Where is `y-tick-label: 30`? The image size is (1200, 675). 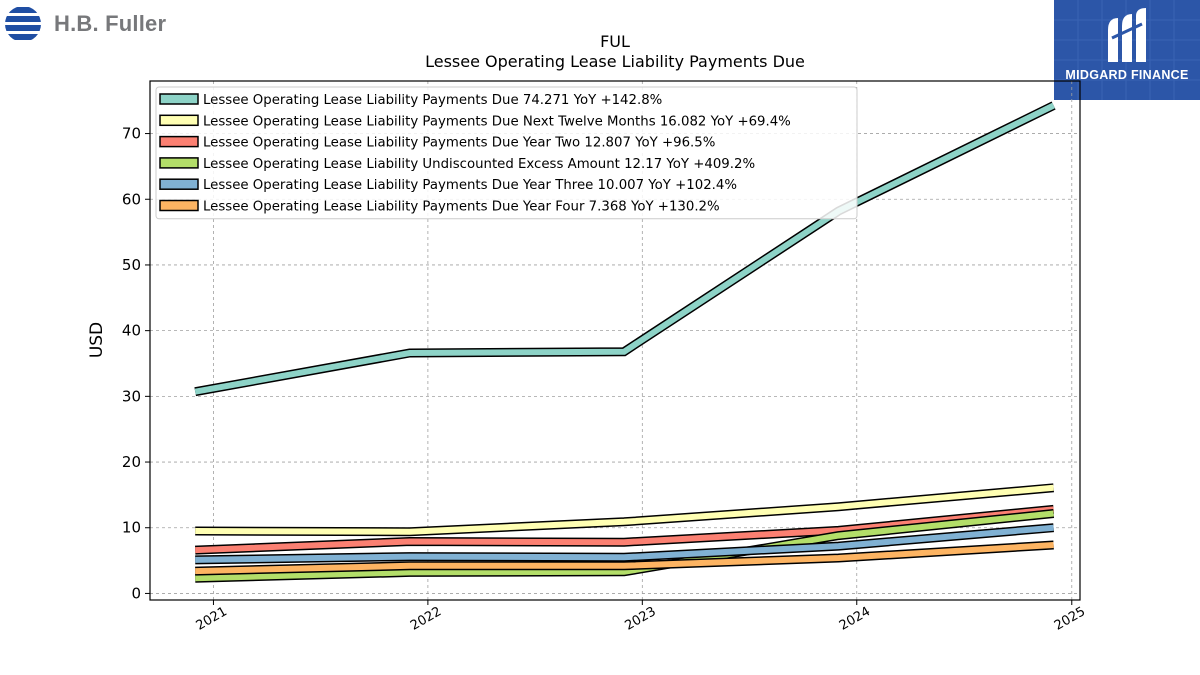
y-tick-label: 30 is located at coordinates (131, 396).